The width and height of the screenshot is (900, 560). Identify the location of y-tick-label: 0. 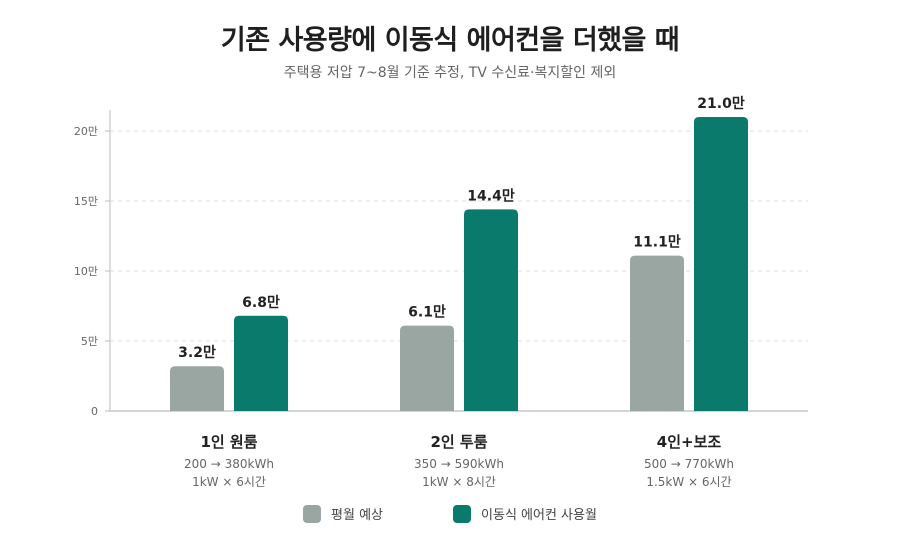
(94, 411).